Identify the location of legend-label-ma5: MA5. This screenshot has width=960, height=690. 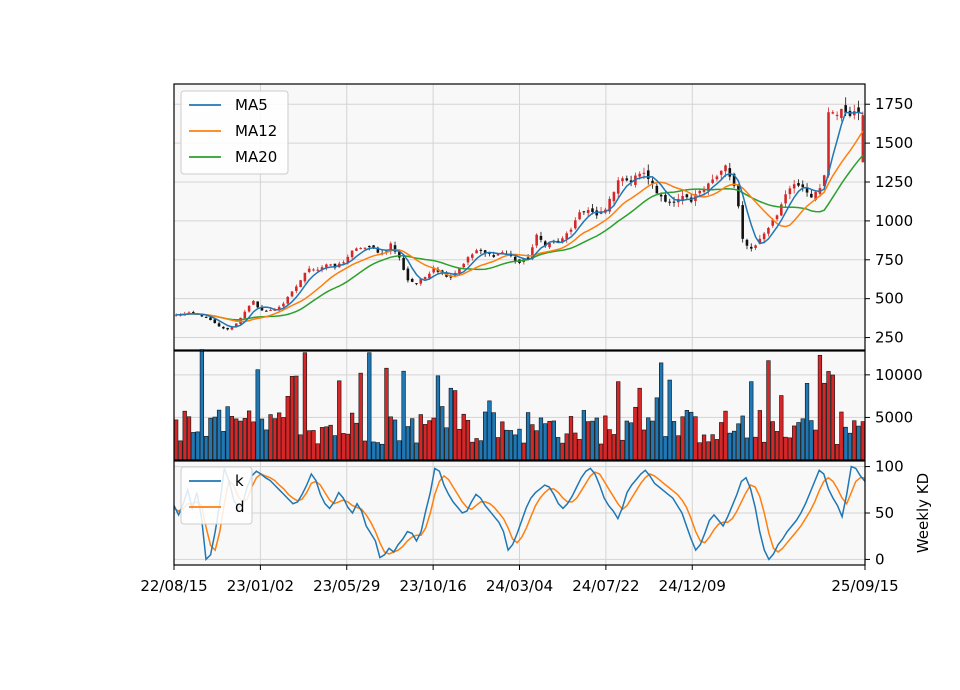
(251, 105).